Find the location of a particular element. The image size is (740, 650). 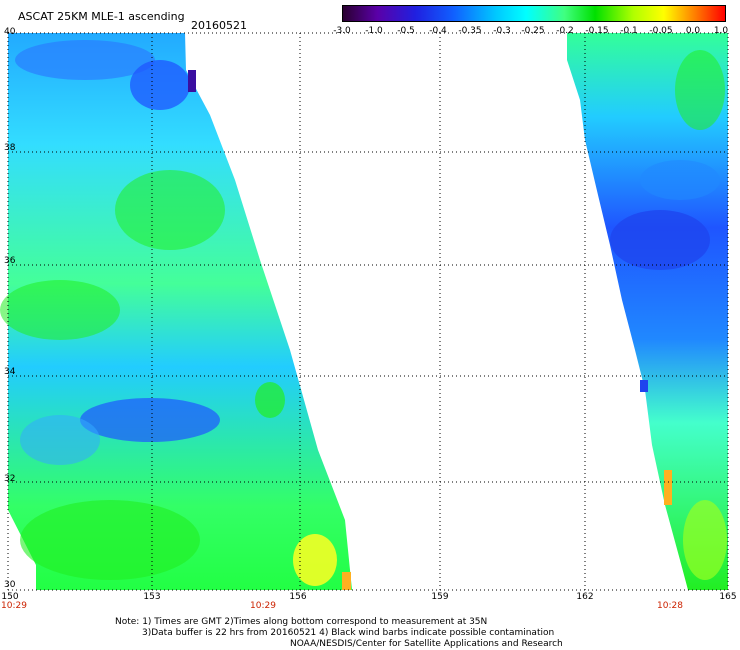

lat-label: 40 is located at coordinates (10, 32).